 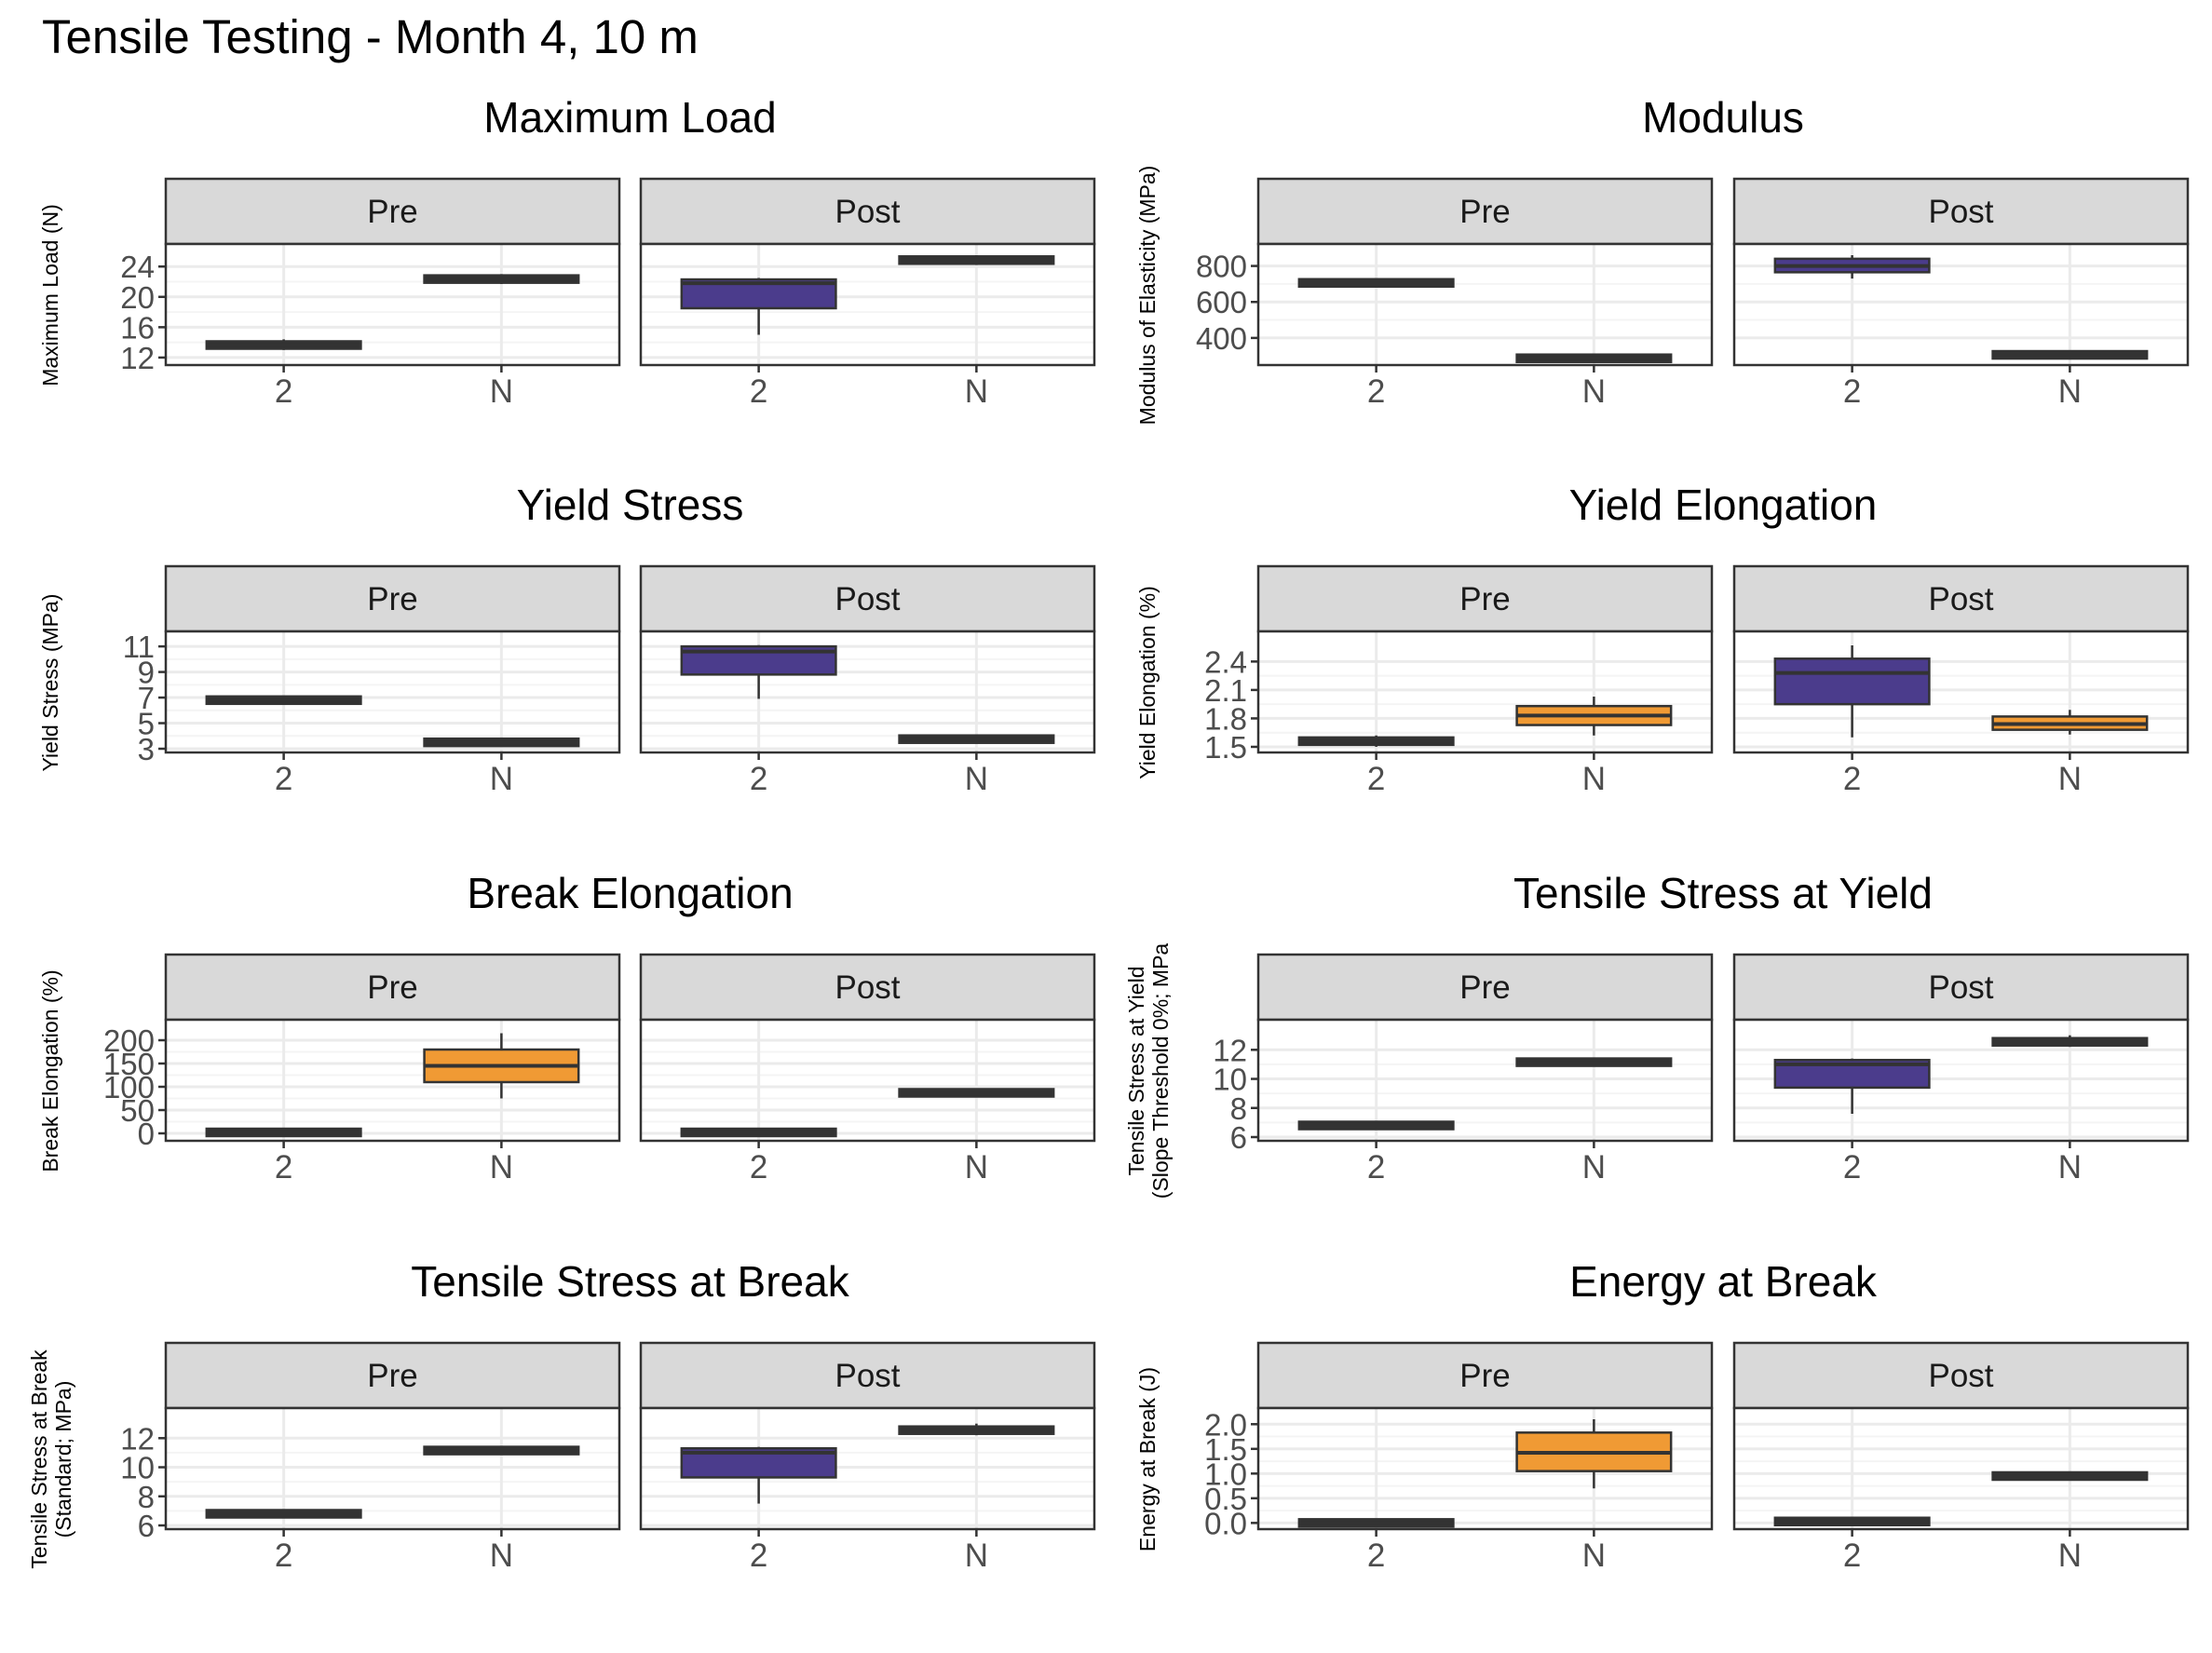 I want to click on y-tick-label: 1.5, so click(x=1226, y=747).